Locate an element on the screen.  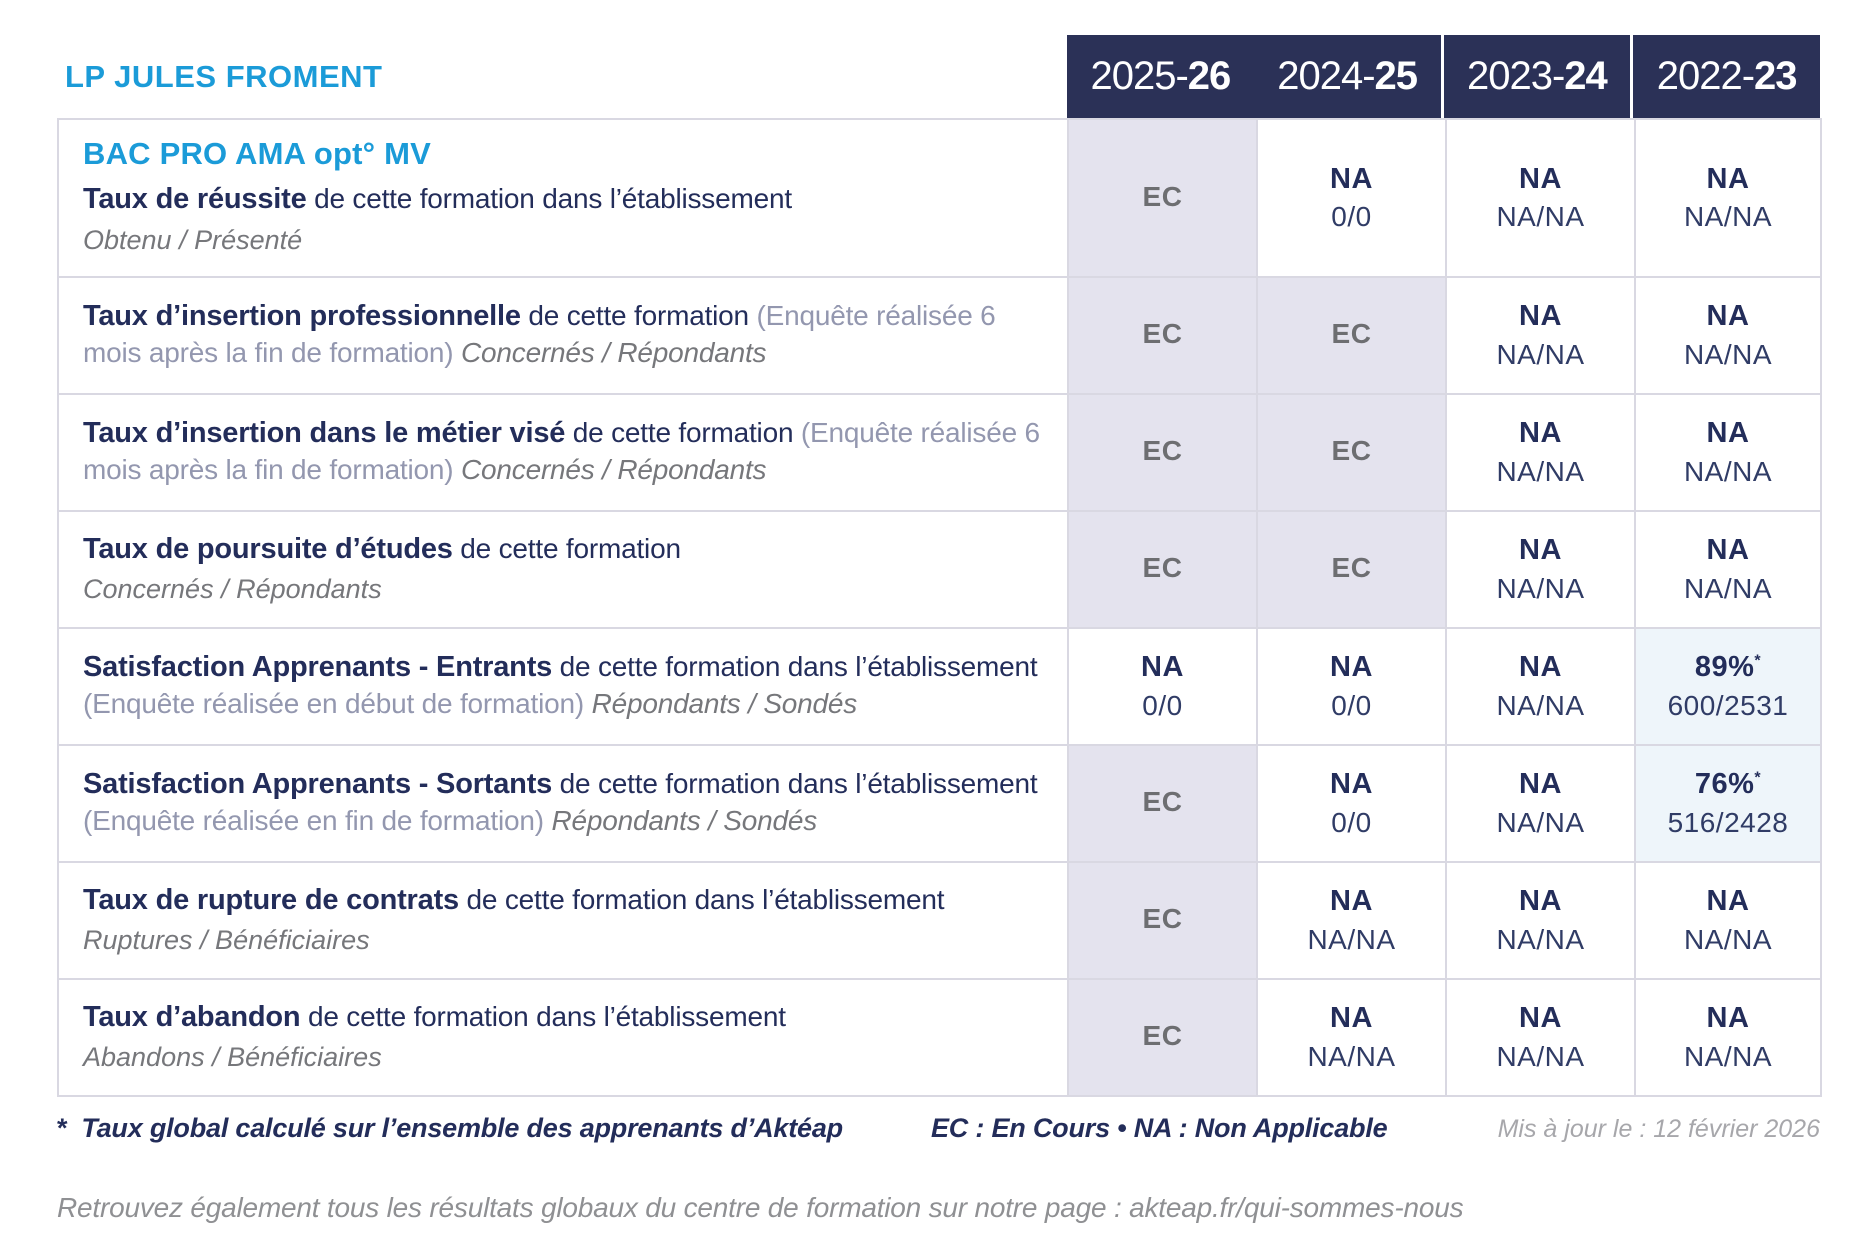
ratio-label: Obtenu / Présenté is located at coordinates (193, 239).